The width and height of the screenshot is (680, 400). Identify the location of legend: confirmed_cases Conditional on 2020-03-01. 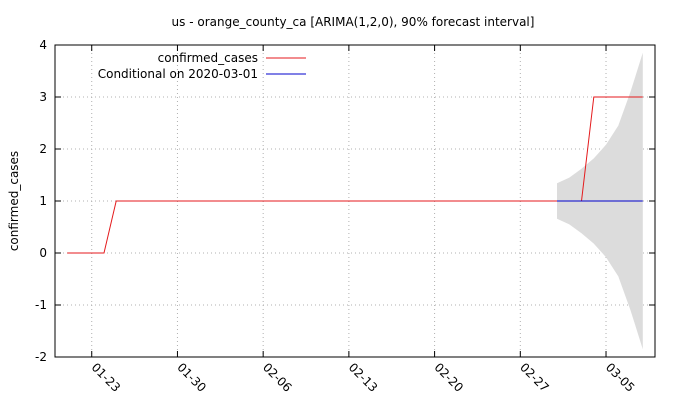
(202, 66).